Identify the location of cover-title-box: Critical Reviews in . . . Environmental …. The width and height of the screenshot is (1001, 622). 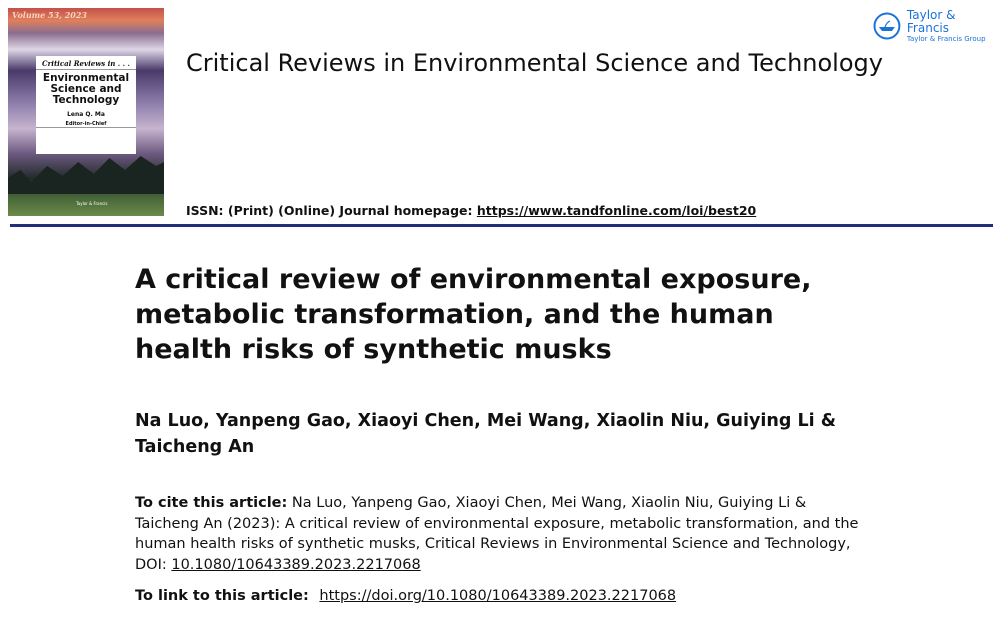
(86, 105).